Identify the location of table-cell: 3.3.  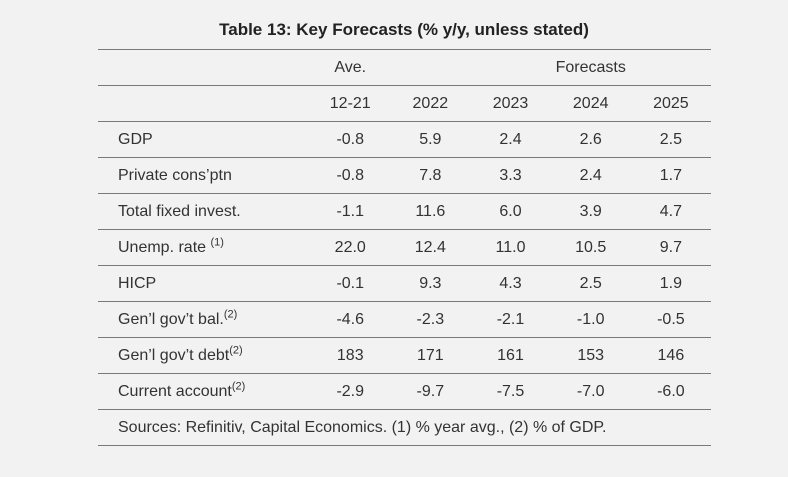
(510, 175).